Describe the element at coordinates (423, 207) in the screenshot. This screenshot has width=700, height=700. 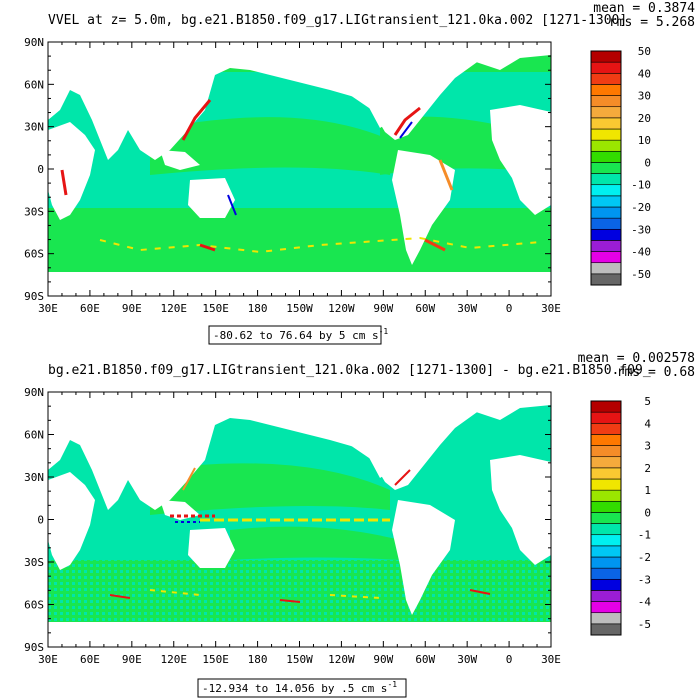
I see `south-america` at that location.